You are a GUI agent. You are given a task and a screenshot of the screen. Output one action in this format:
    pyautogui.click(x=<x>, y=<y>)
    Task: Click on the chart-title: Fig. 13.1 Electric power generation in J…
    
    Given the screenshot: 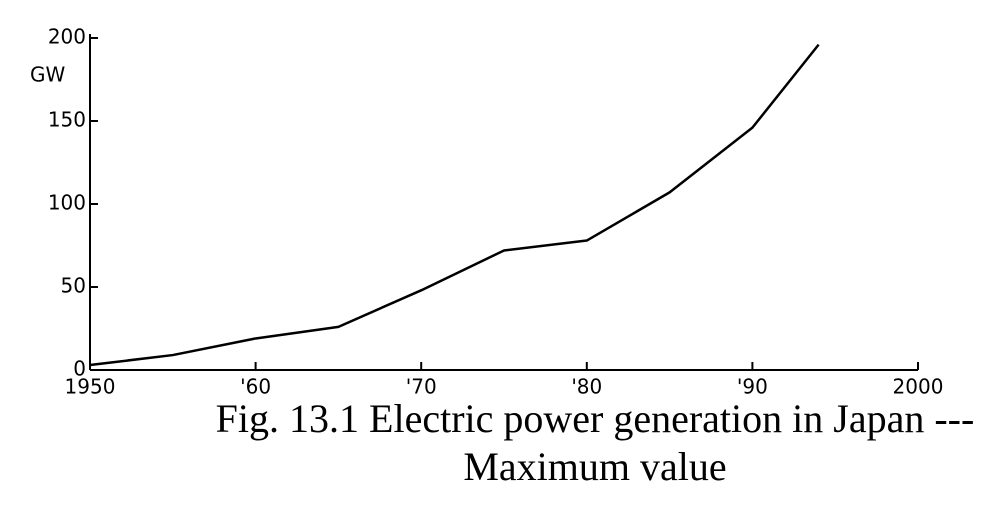 What is the action you would take?
    pyautogui.click(x=595, y=442)
    